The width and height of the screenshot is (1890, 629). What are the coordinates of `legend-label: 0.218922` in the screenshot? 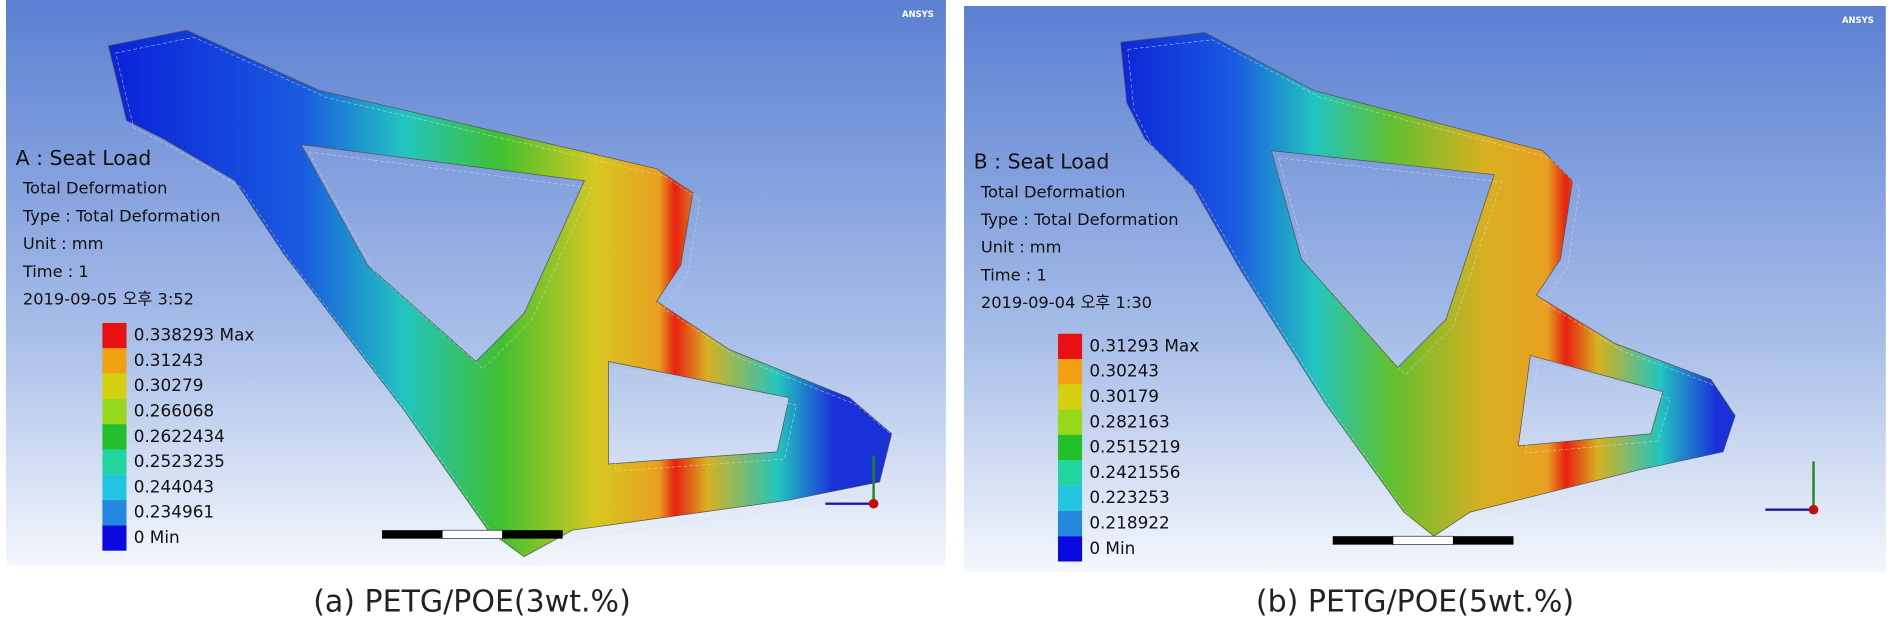 It's located at (1129, 523).